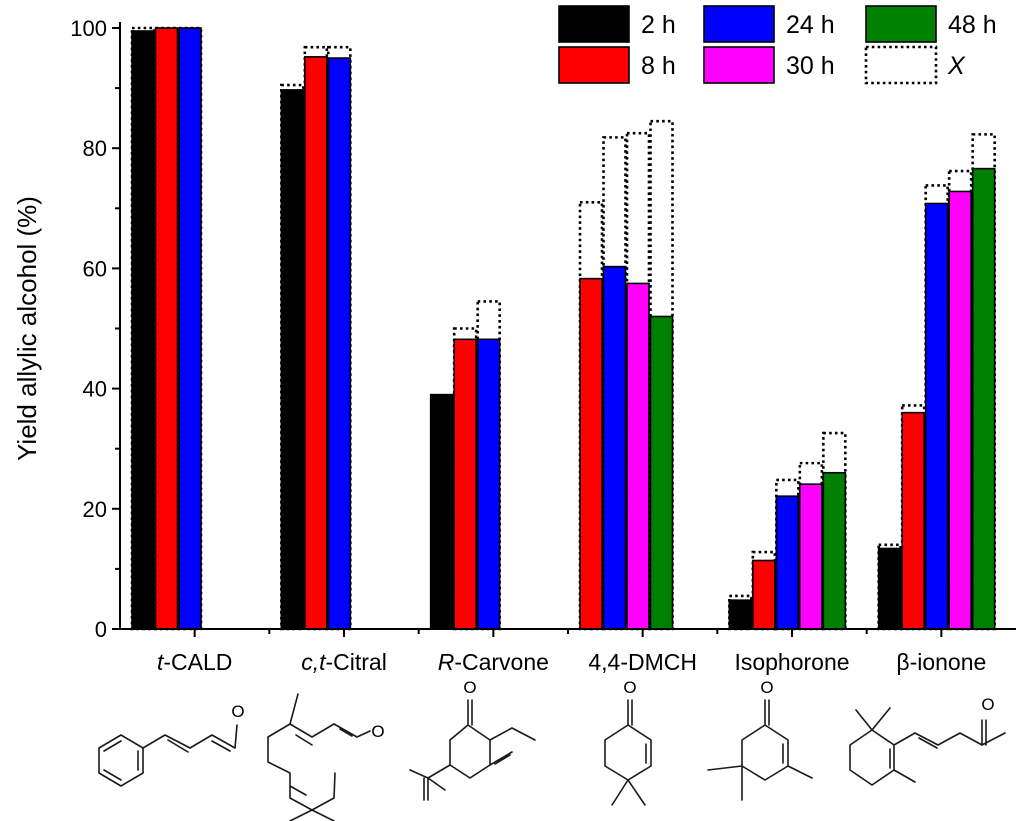 This screenshot has height=821, width=1024. Describe the element at coordinates (972, 25) in the screenshot. I see `legend-label: 48 h` at that location.